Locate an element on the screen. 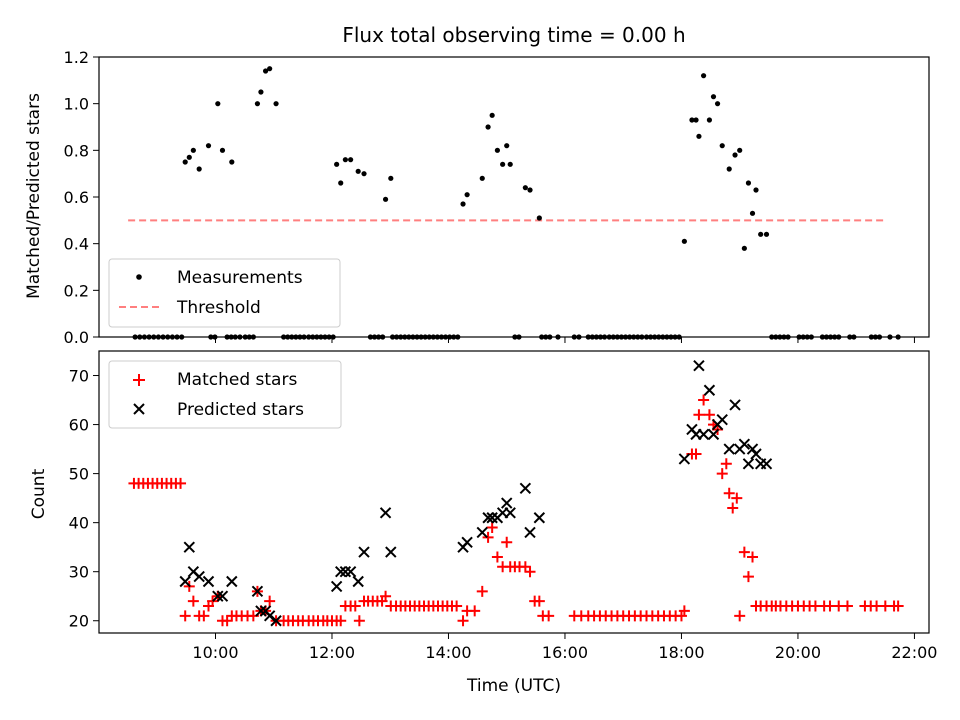  ratio-y-axis: 0.0 0.2 0.4 0.6 0.8 1.0 1.2 is located at coordinates (81, 197).